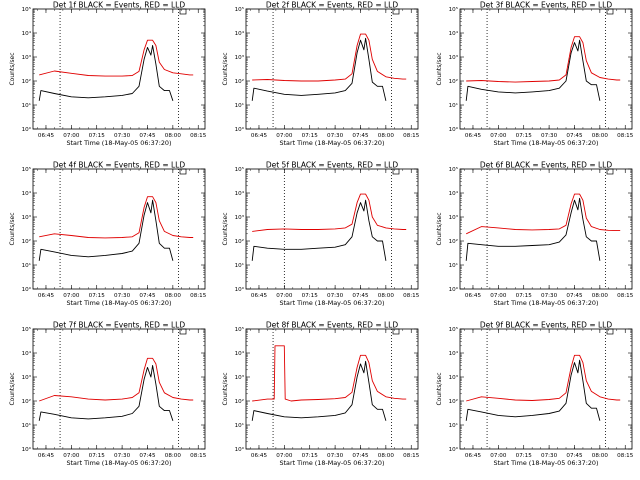  I want to click on chart-title: Det 5f BLACK = Events, RED = LLD, so click(332, 165).